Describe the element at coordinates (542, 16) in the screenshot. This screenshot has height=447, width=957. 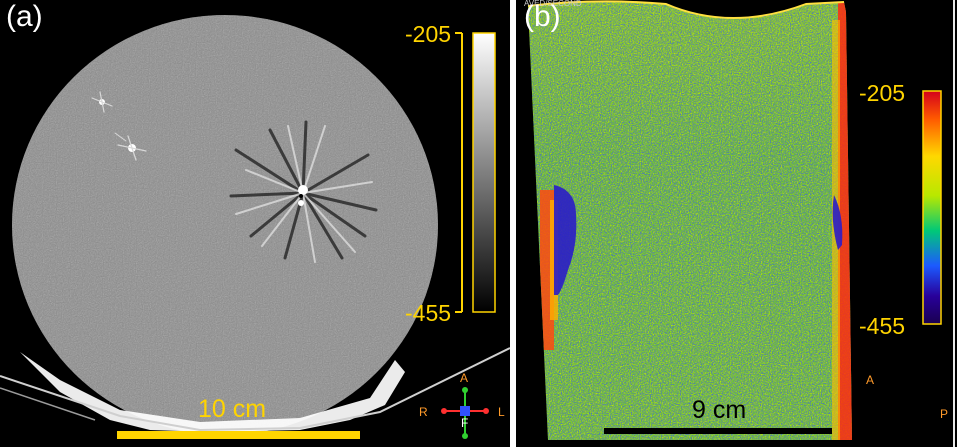
I see `panel-b-label: (b)` at that location.